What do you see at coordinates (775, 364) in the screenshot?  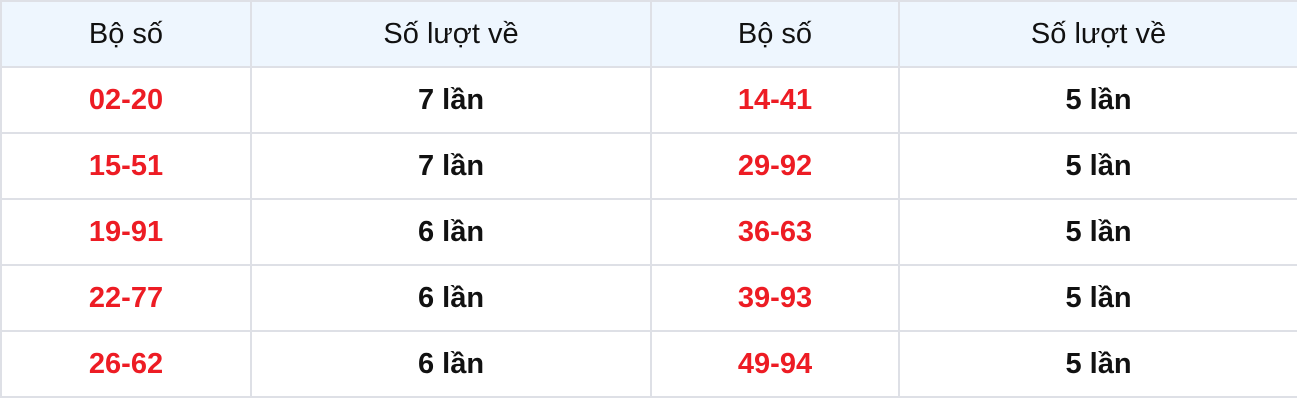 I see `number-pair: 49-94` at bounding box center [775, 364].